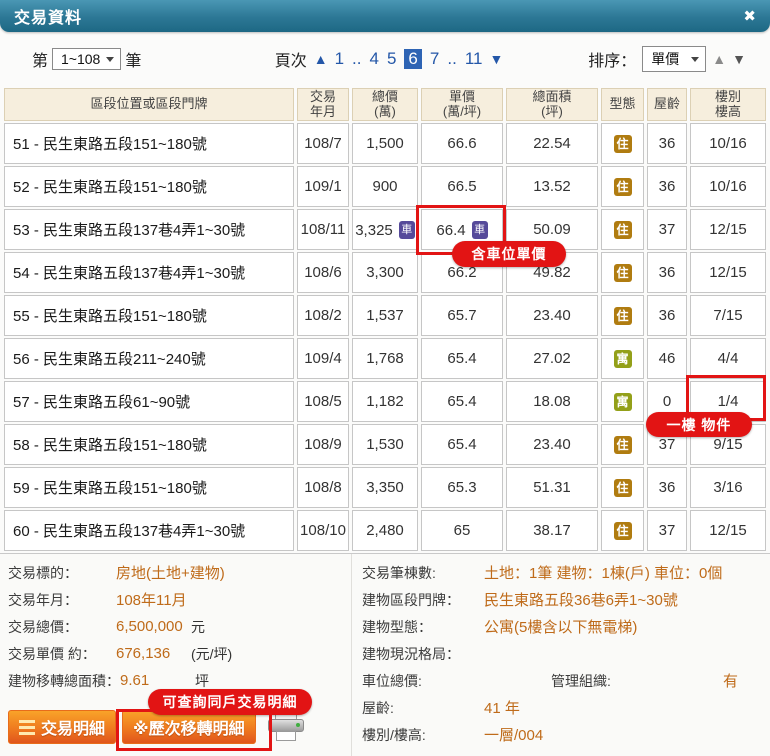 Image resolution: width=770 pixels, height=756 pixels. I want to click on type-cell: 寓, so click(622, 358).